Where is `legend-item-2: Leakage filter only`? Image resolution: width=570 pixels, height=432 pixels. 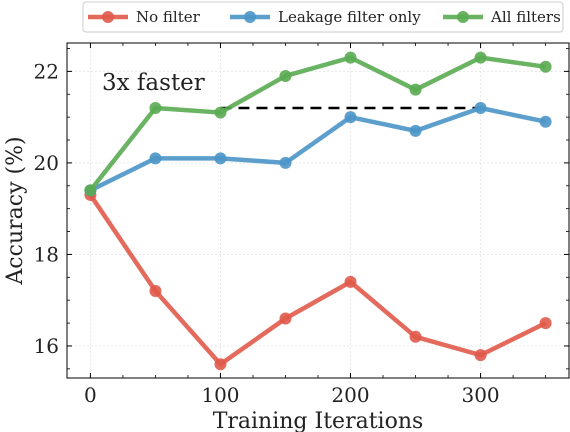
legend-item-2: Leakage filter only is located at coordinates (325, 17).